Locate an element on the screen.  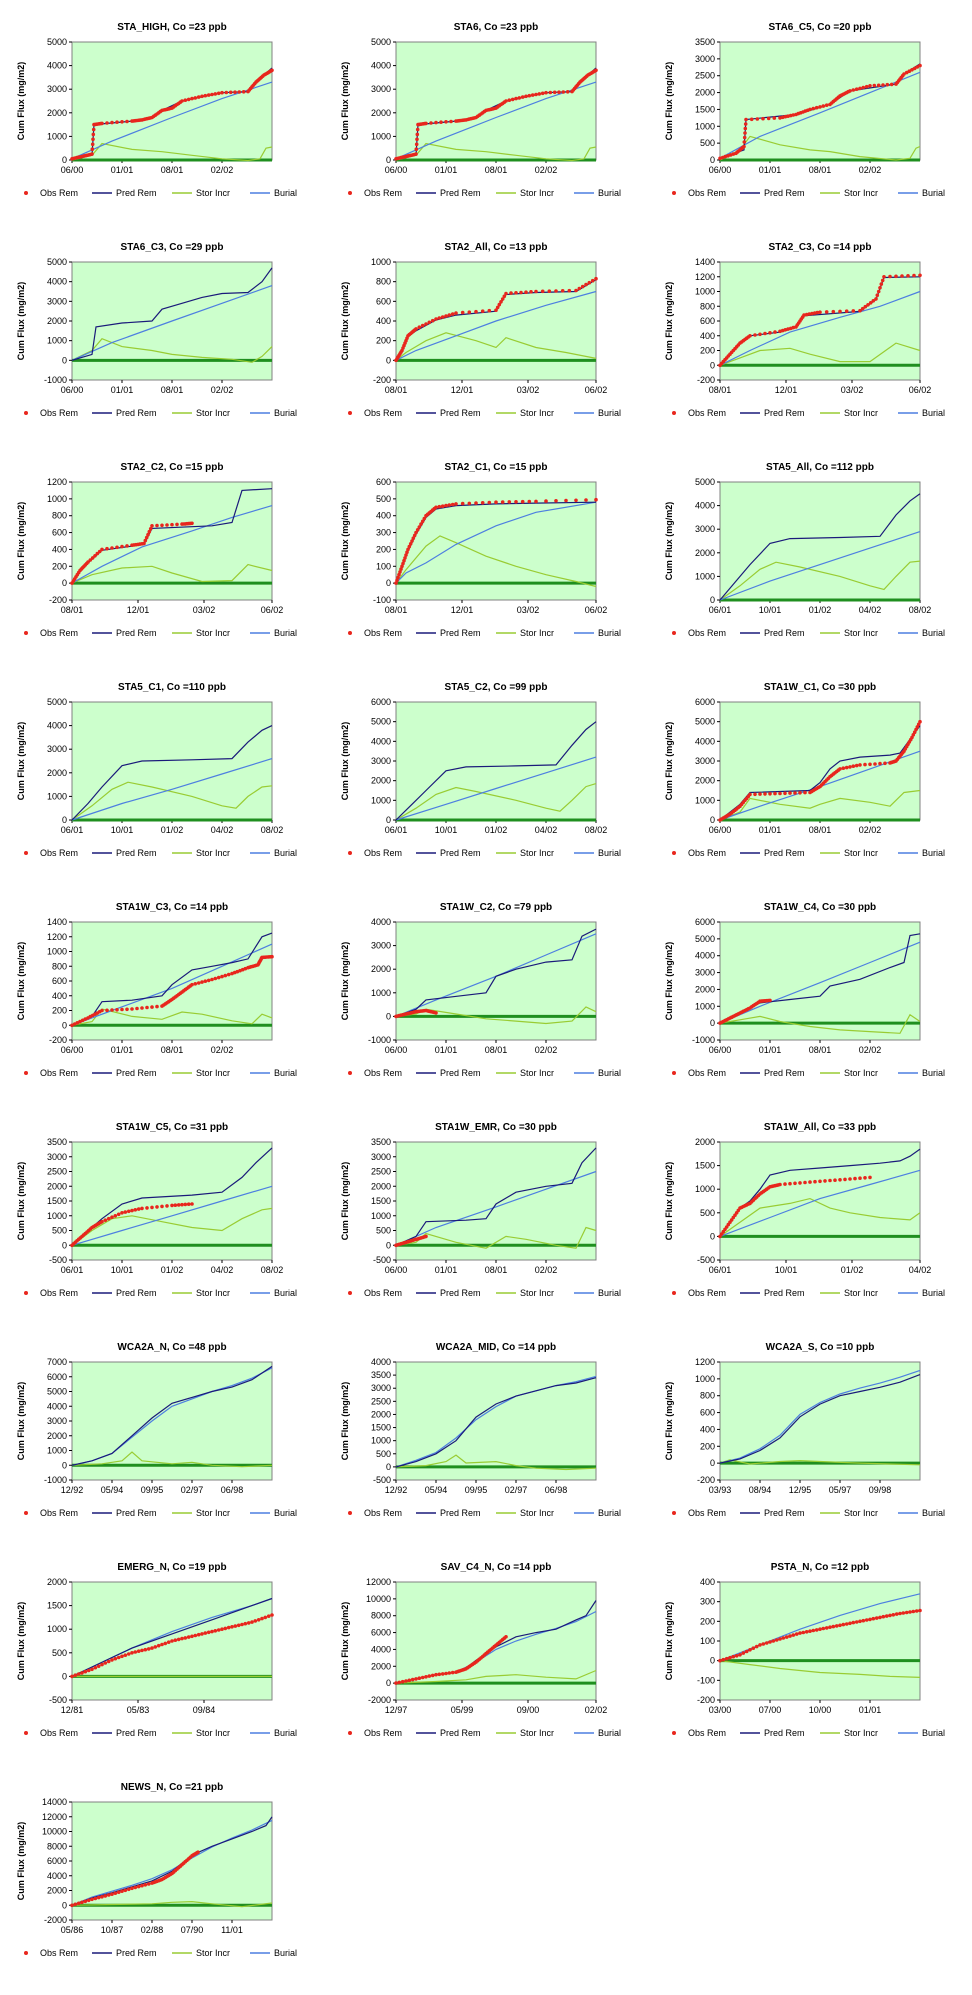
series-line-pred-rem is located at coordinates (496, 972).